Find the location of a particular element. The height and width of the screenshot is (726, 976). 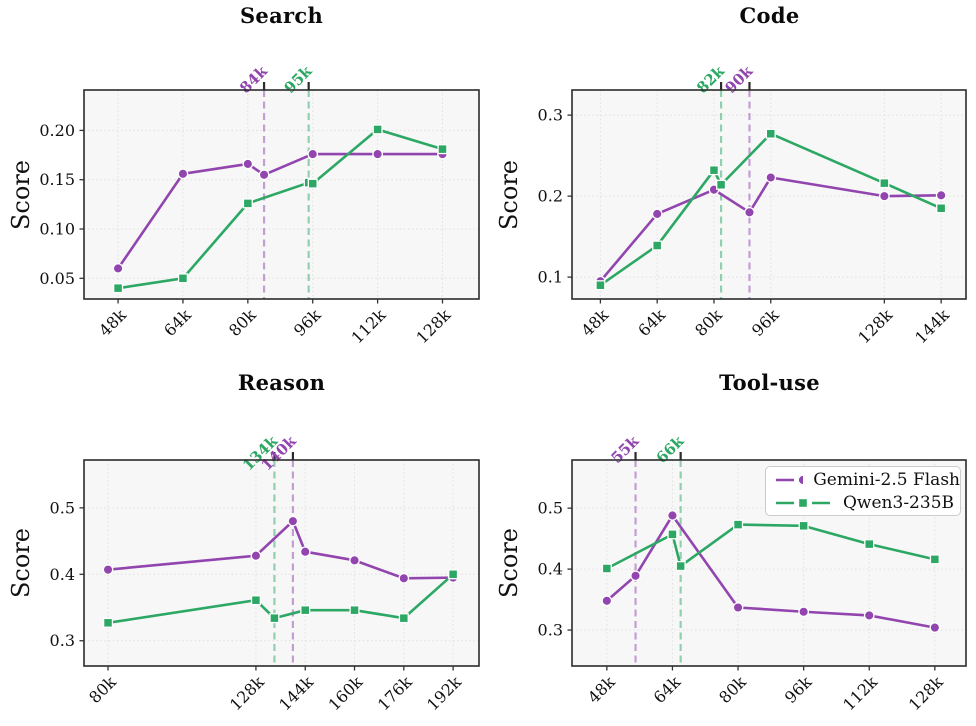

y-tick-label: 0.15 is located at coordinates (57, 179).